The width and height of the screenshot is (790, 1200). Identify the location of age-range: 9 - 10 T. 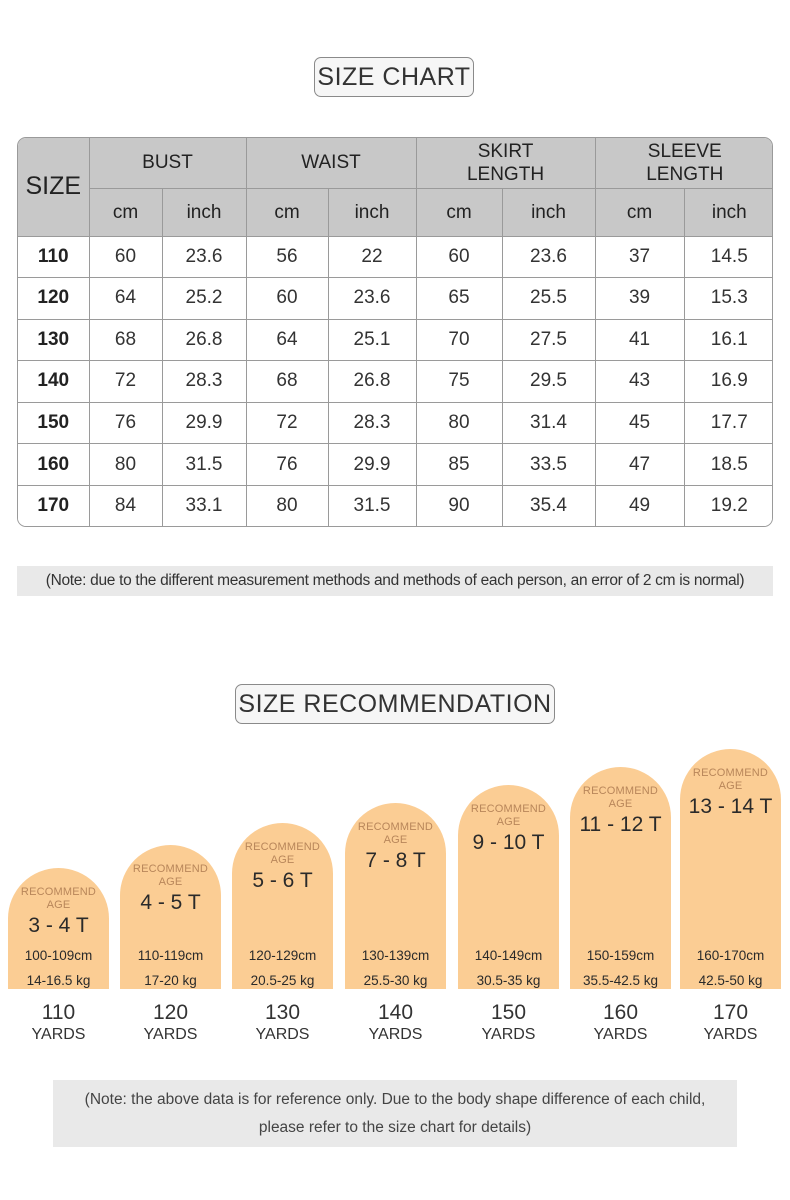
(508, 842).